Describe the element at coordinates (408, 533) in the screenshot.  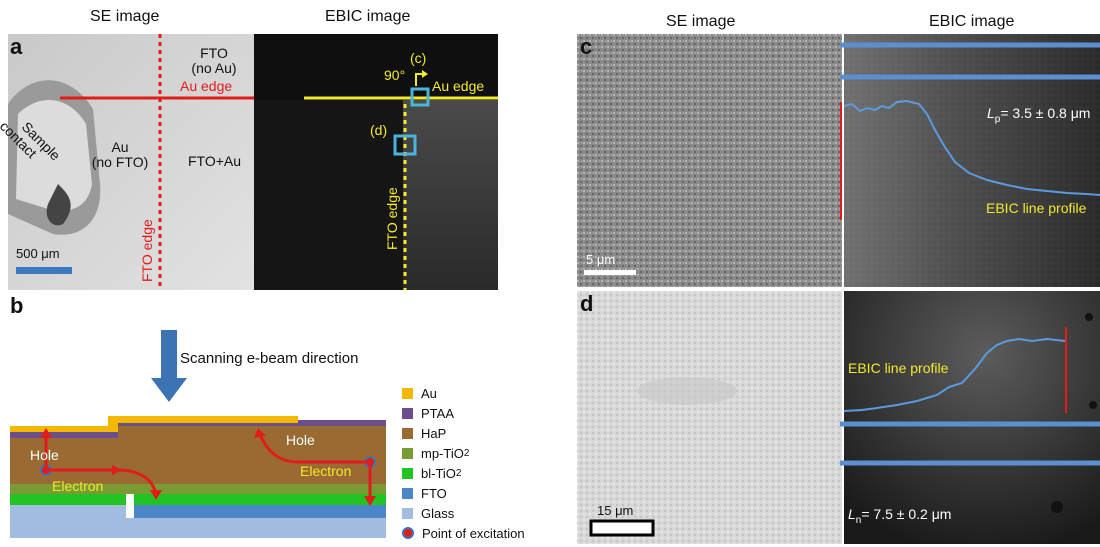
I see `legend-swatch-excitation` at that location.